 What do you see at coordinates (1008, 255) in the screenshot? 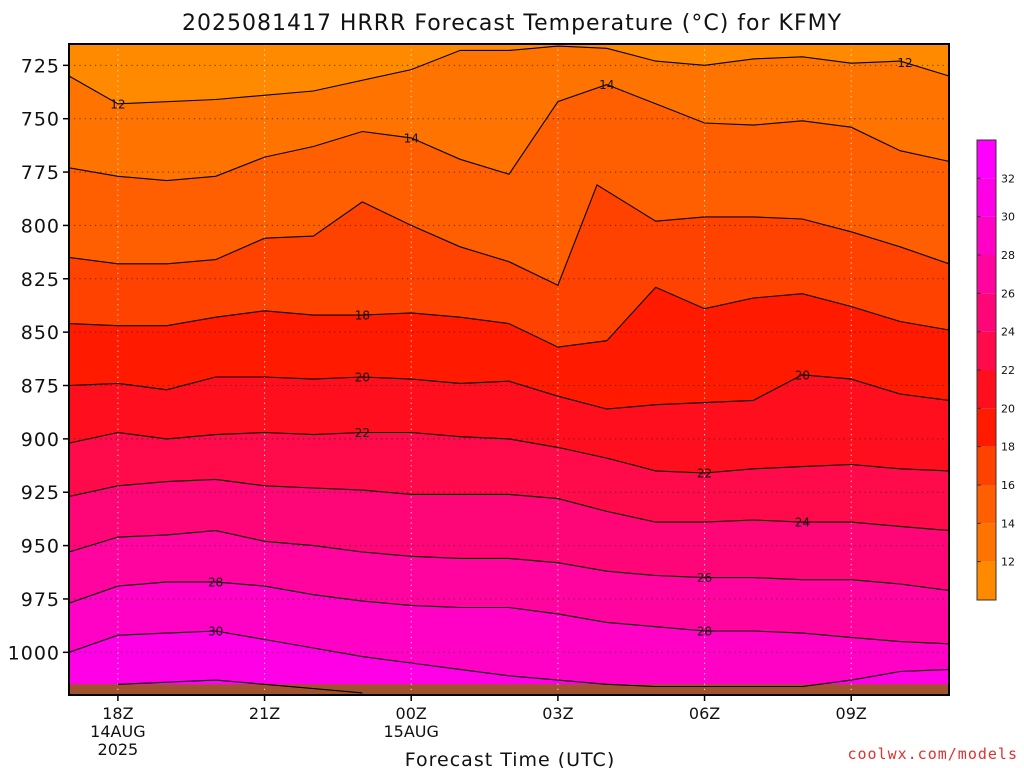
I see `colorbar-label-28: 28` at bounding box center [1008, 255].